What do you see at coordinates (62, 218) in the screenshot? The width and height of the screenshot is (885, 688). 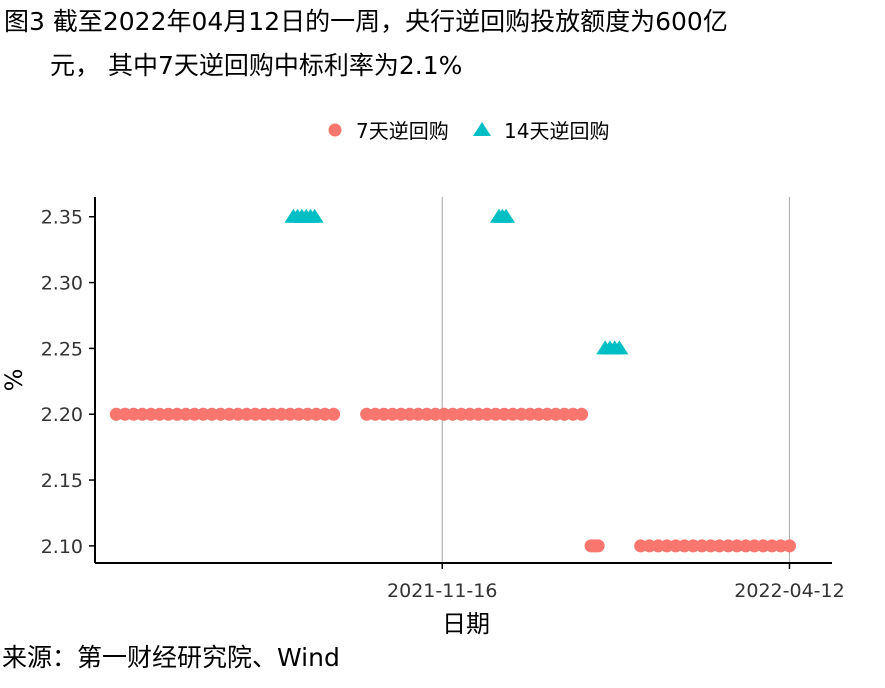 I see `y-tick-label: 2.35` at bounding box center [62, 218].